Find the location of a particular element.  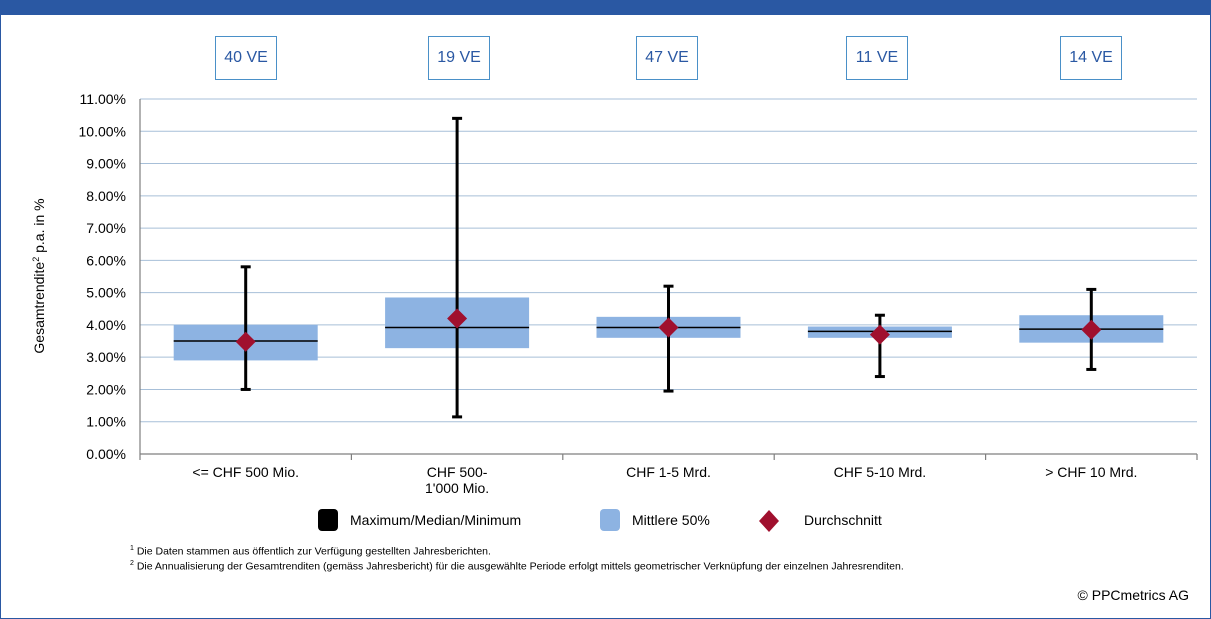

y-tick-label: 2.00% is located at coordinates (106, 389).